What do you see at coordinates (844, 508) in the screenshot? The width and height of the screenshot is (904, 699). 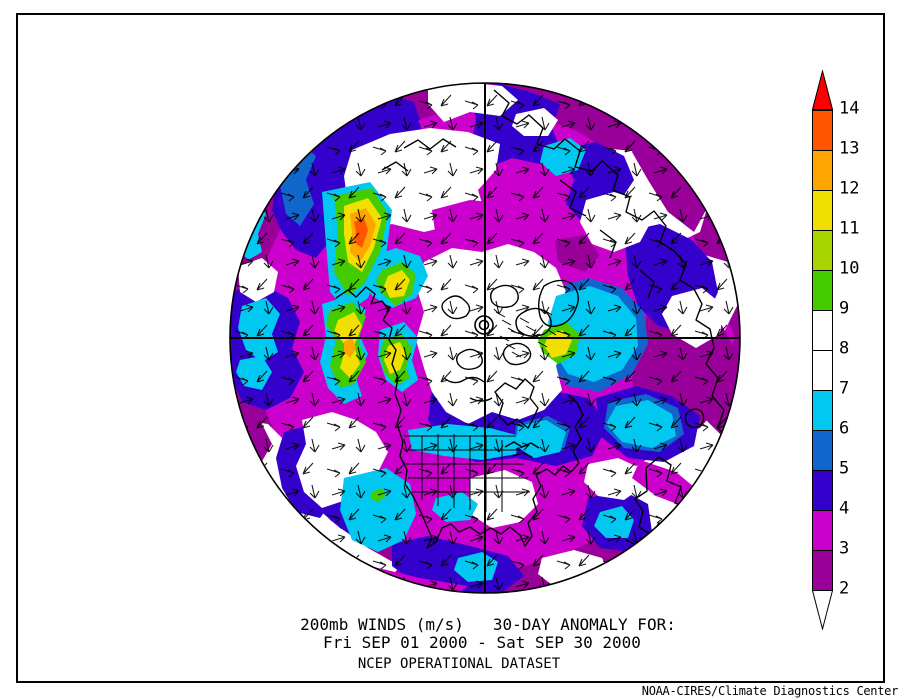 I see `colorbar-tick-label: 4` at bounding box center [844, 508].